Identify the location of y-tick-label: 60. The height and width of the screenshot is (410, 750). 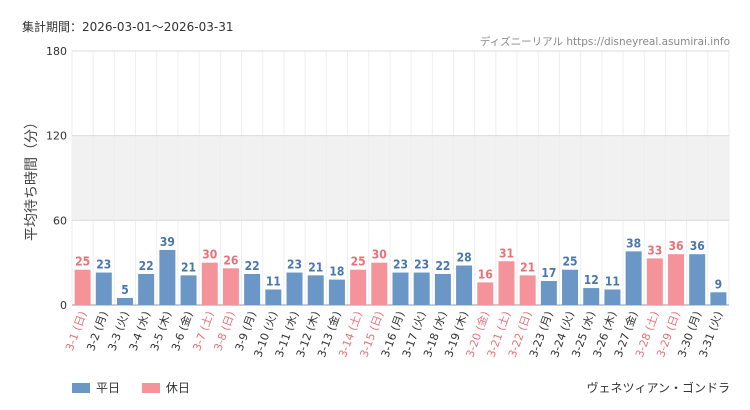
(60, 220).